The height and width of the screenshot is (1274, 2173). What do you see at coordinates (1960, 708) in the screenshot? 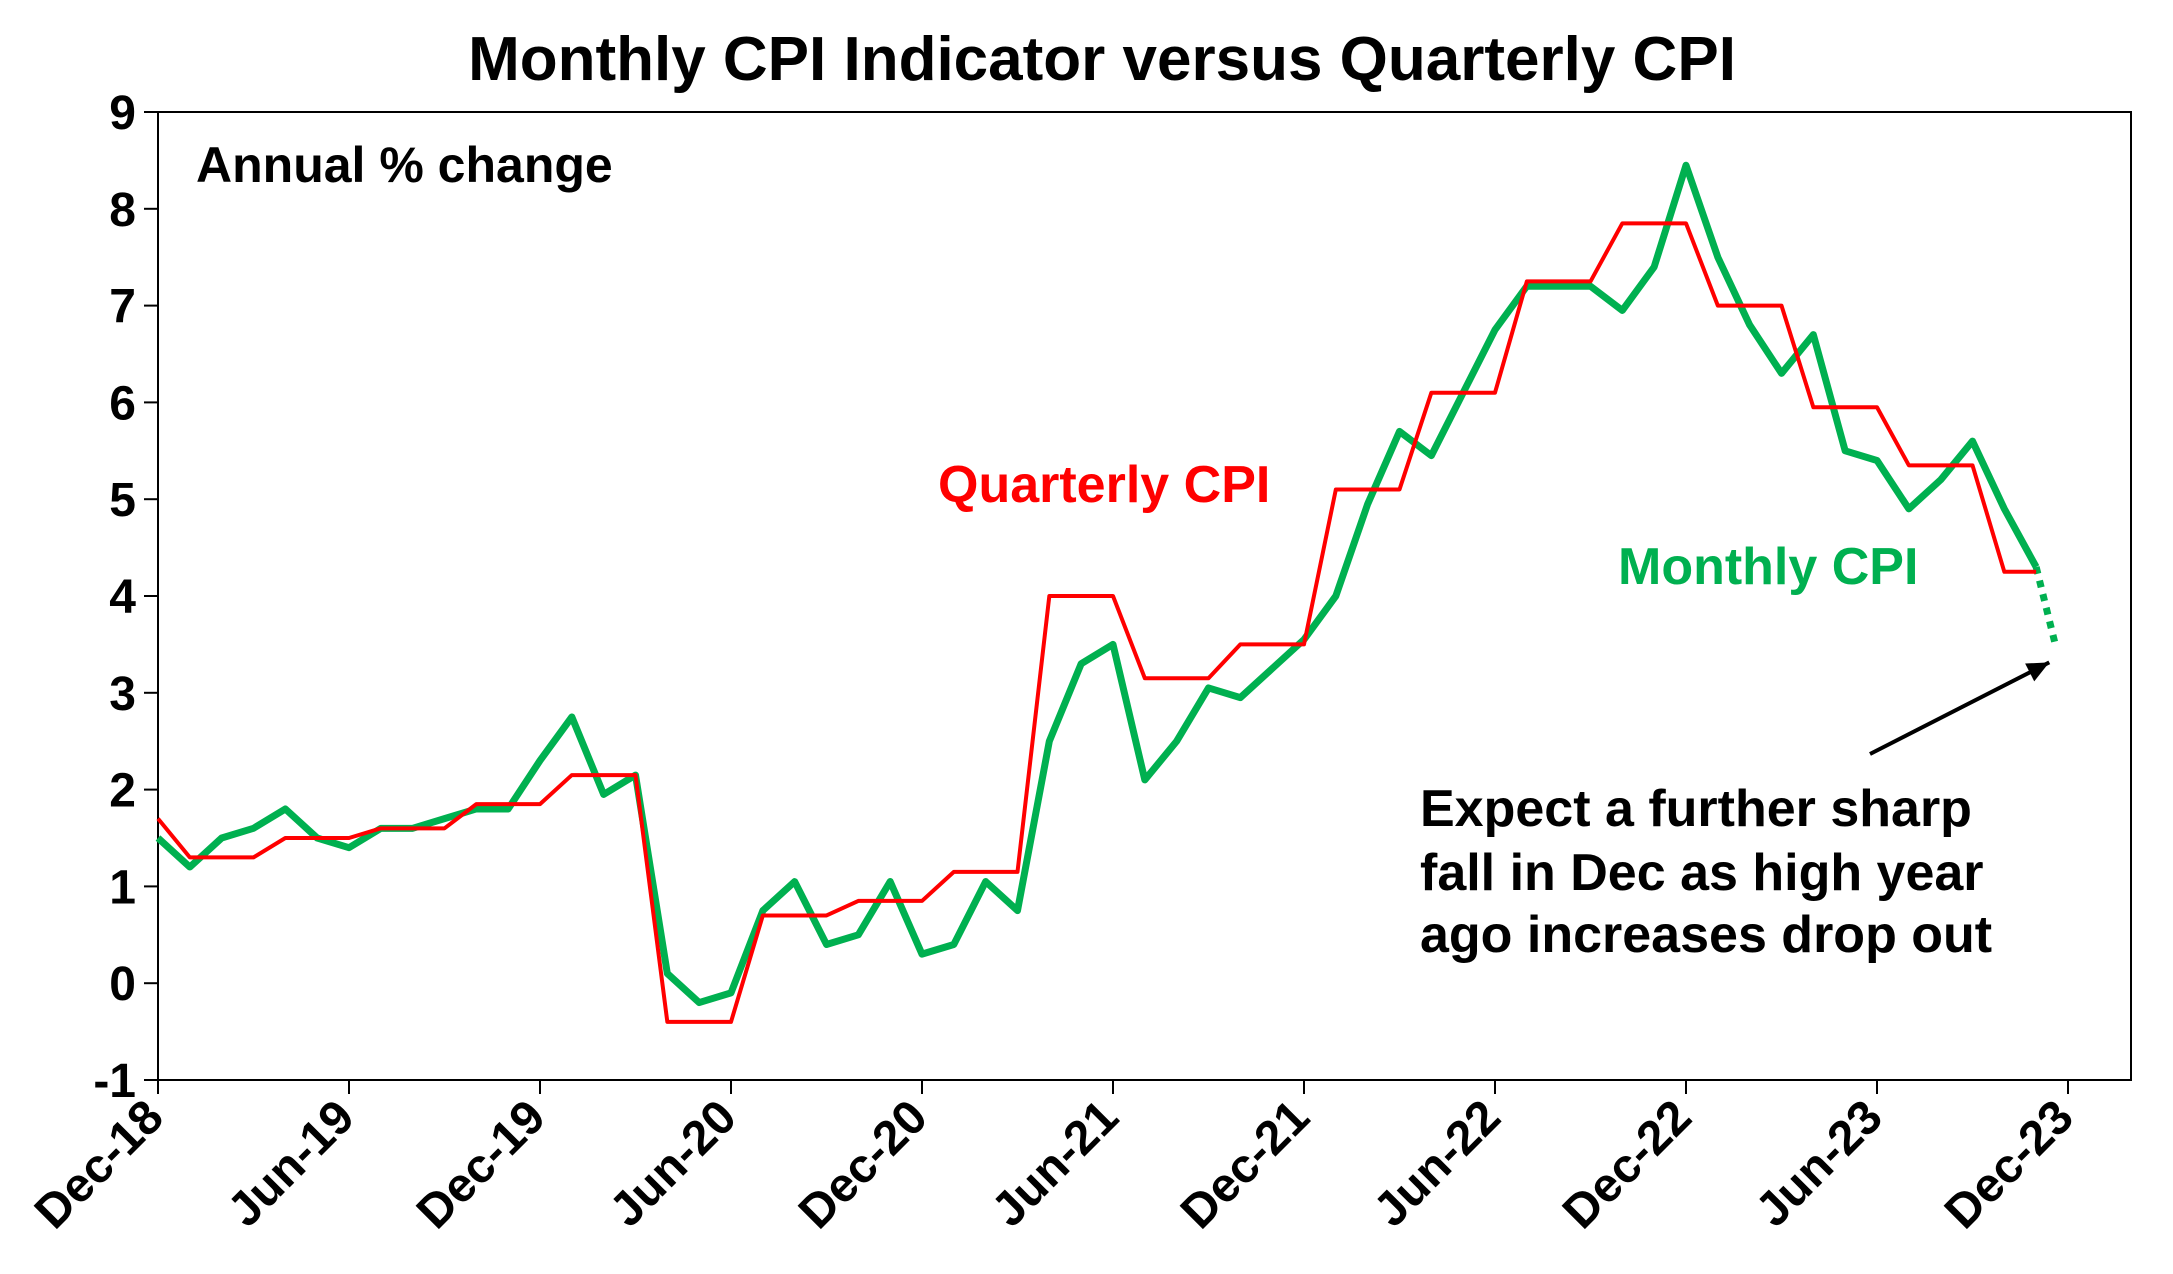
I see `annotation-arrow` at bounding box center [1960, 708].